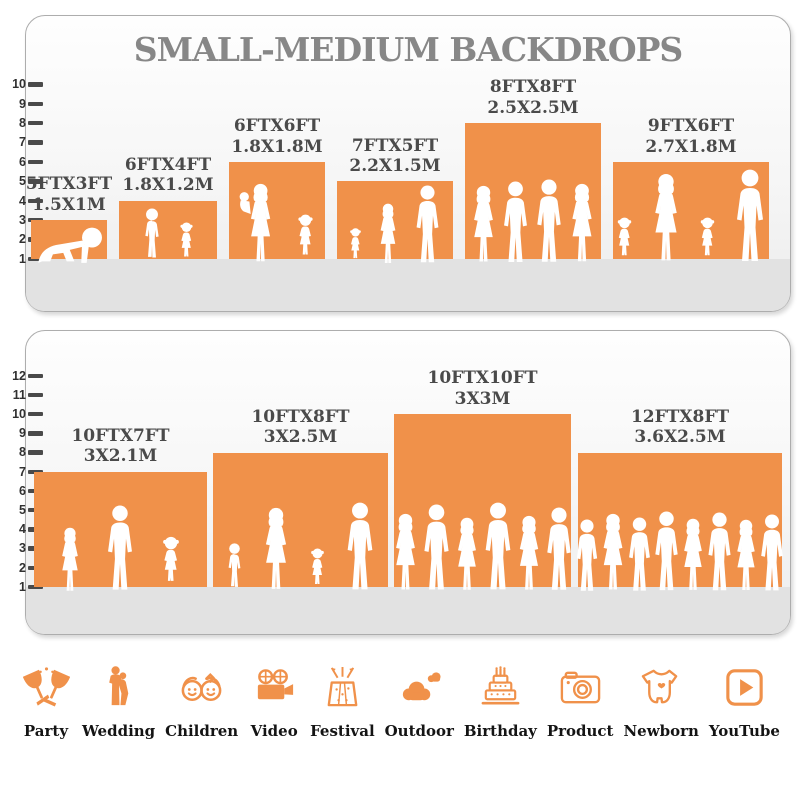  What do you see at coordinates (19, 394) in the screenshot?
I see `axis-tick-label: 11` at bounding box center [19, 394].